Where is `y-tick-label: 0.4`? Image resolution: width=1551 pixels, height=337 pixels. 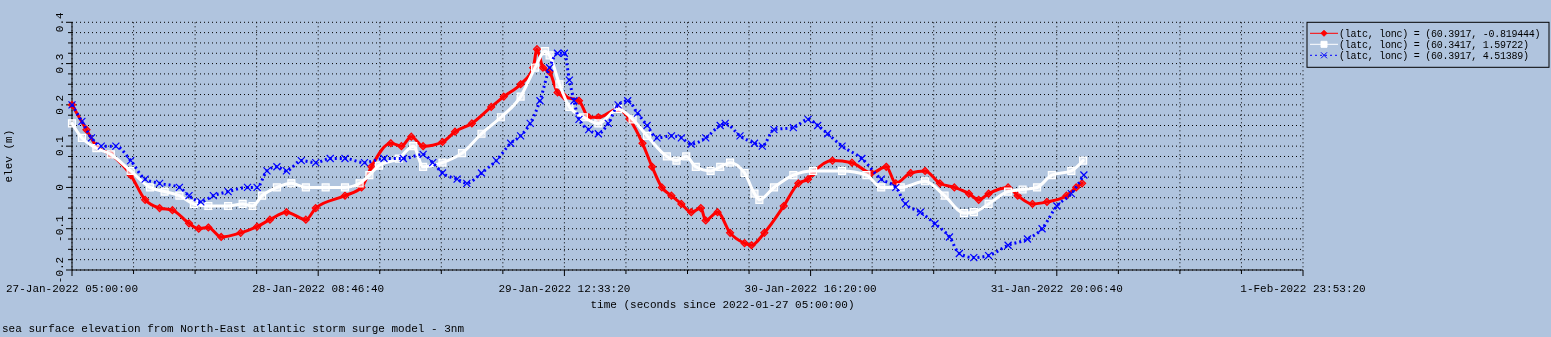
y-tick-label: 0.4 is located at coordinates (60, 22).